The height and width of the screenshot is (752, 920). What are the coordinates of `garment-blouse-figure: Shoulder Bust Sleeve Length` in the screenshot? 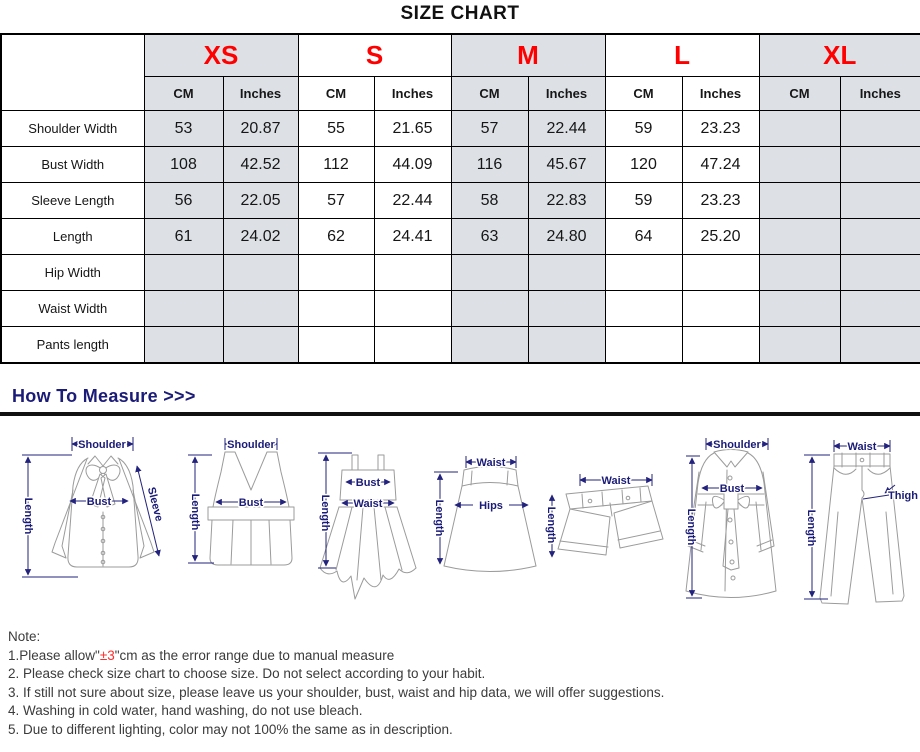 It's located at (93, 507).